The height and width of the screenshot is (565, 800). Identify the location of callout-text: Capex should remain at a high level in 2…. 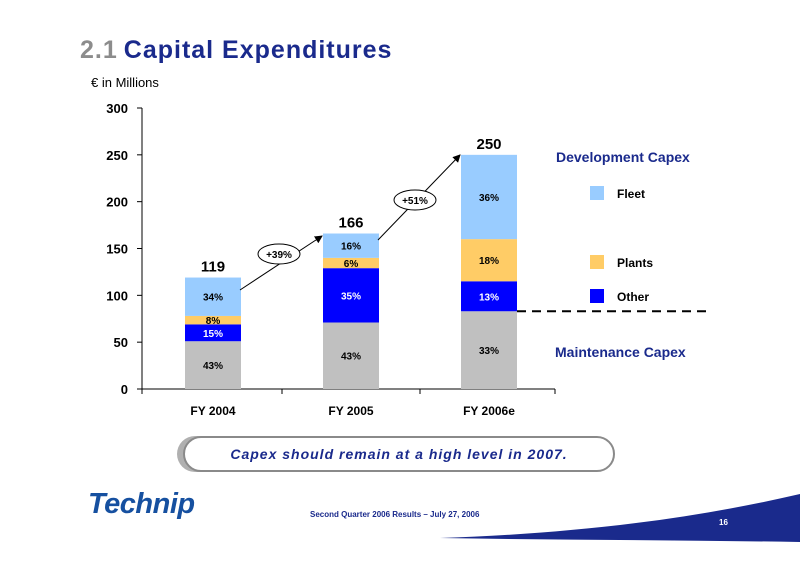
(399, 454).